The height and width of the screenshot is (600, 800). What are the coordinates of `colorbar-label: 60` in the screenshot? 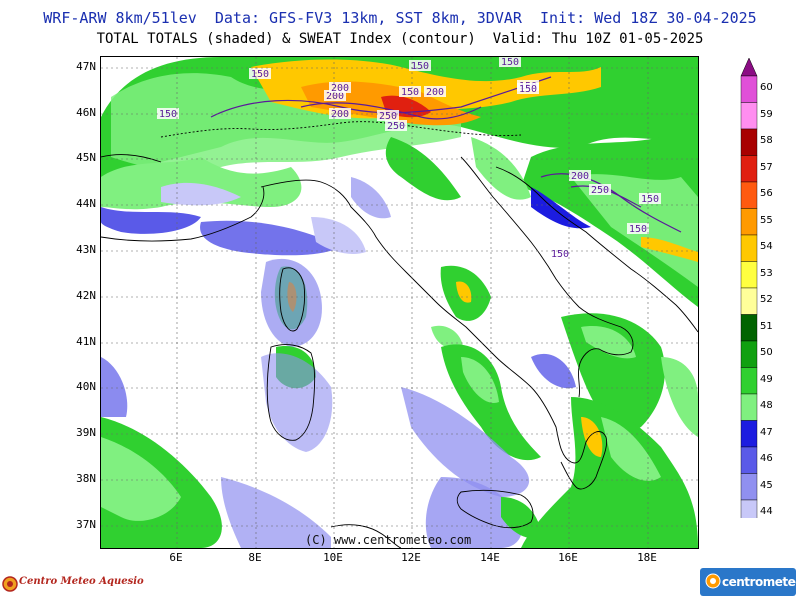 It's located at (766, 87).